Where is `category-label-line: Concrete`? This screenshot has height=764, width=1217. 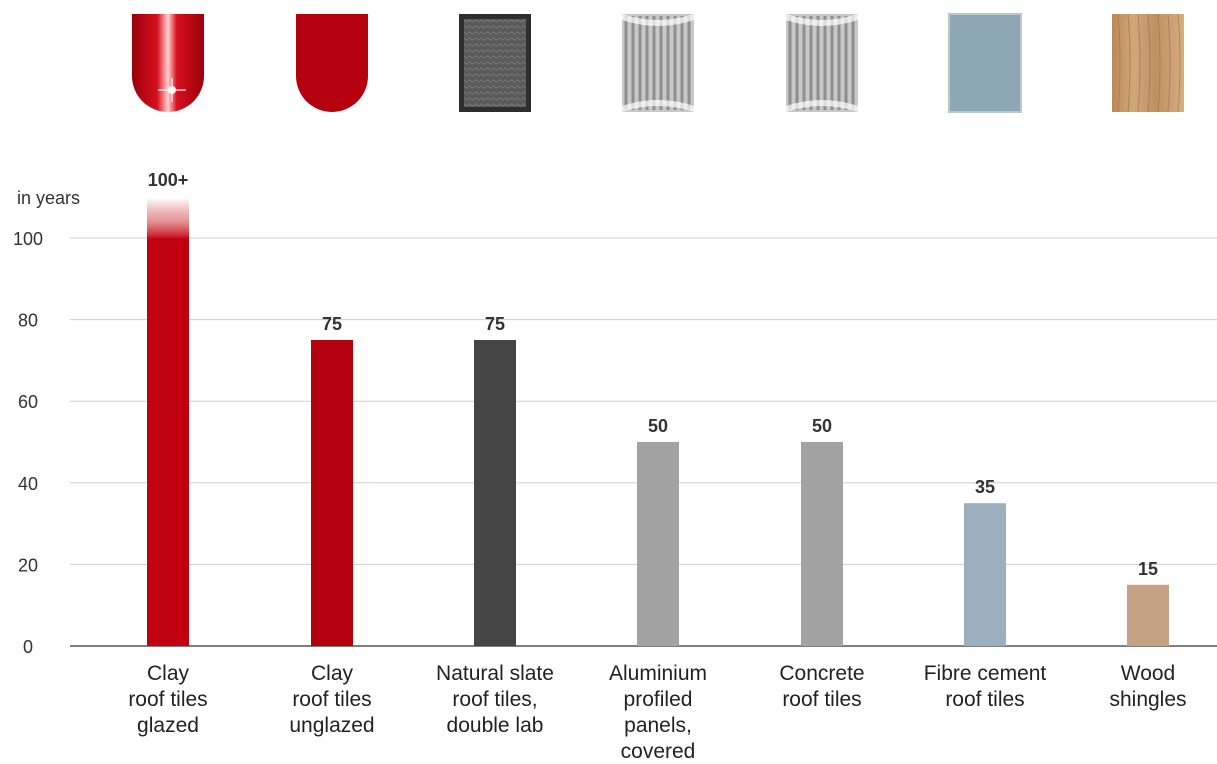
category-label-line: Concrete is located at coordinates (821, 673).